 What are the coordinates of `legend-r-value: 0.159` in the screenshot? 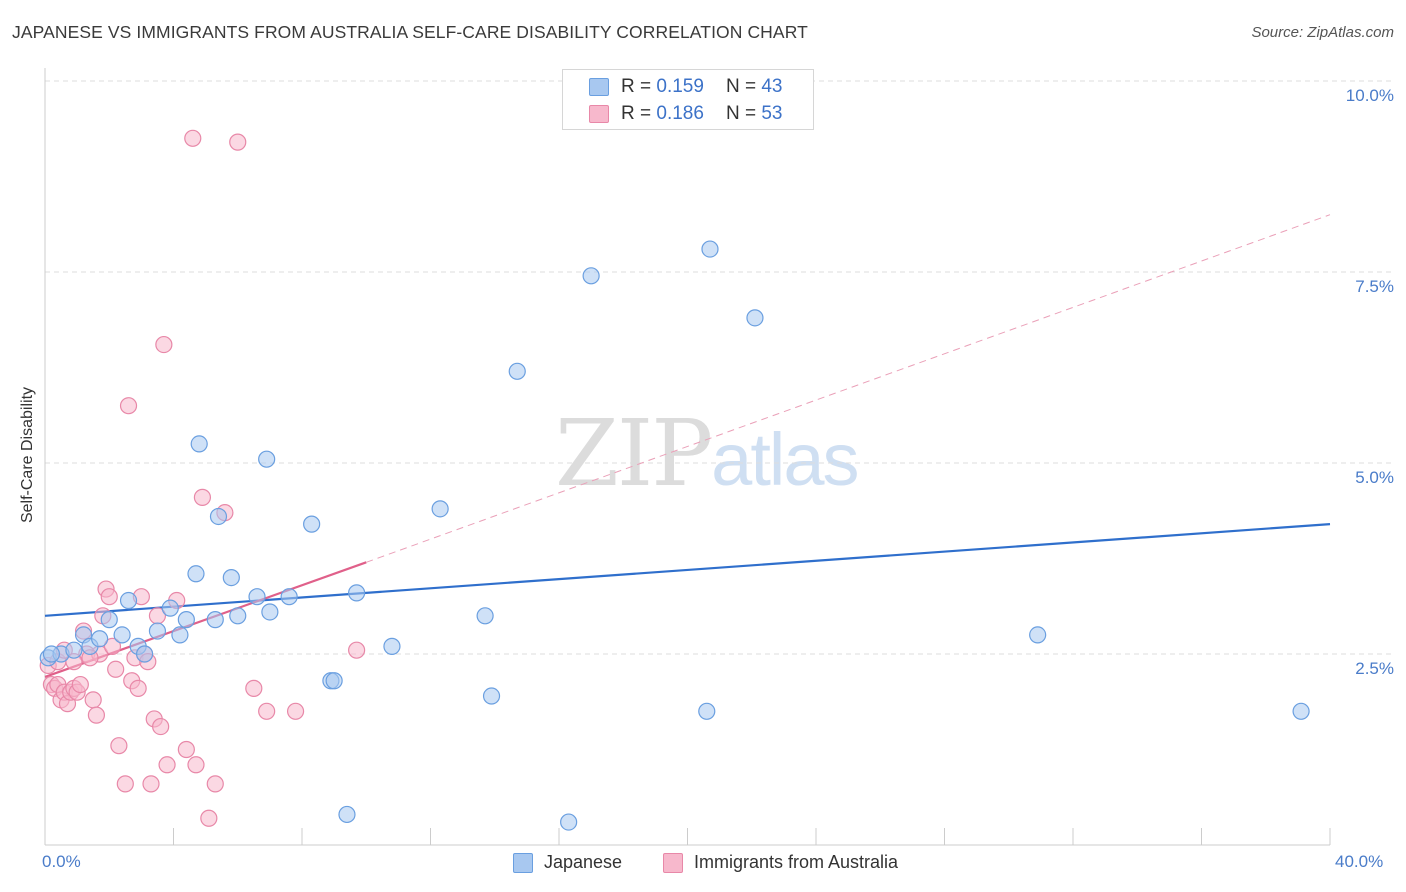 It's located at (680, 86).